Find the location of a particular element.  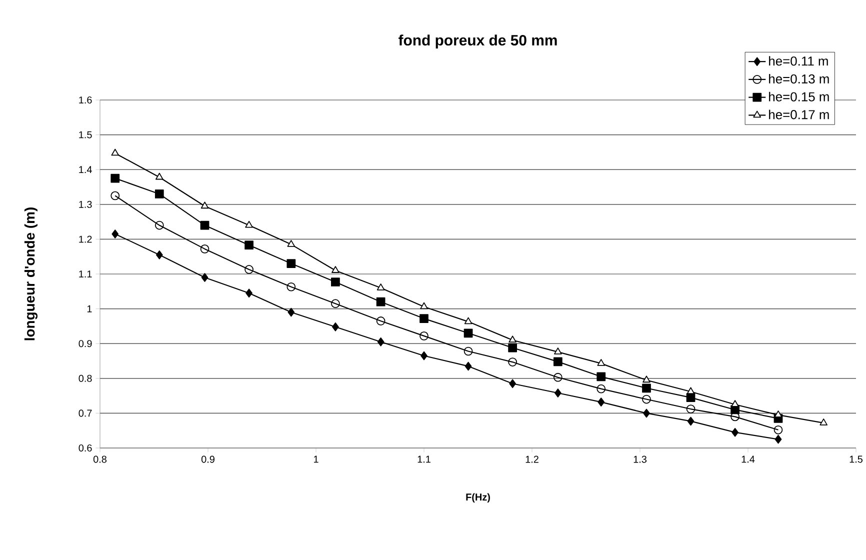

x-tick-label: 1.3 is located at coordinates (640, 459).